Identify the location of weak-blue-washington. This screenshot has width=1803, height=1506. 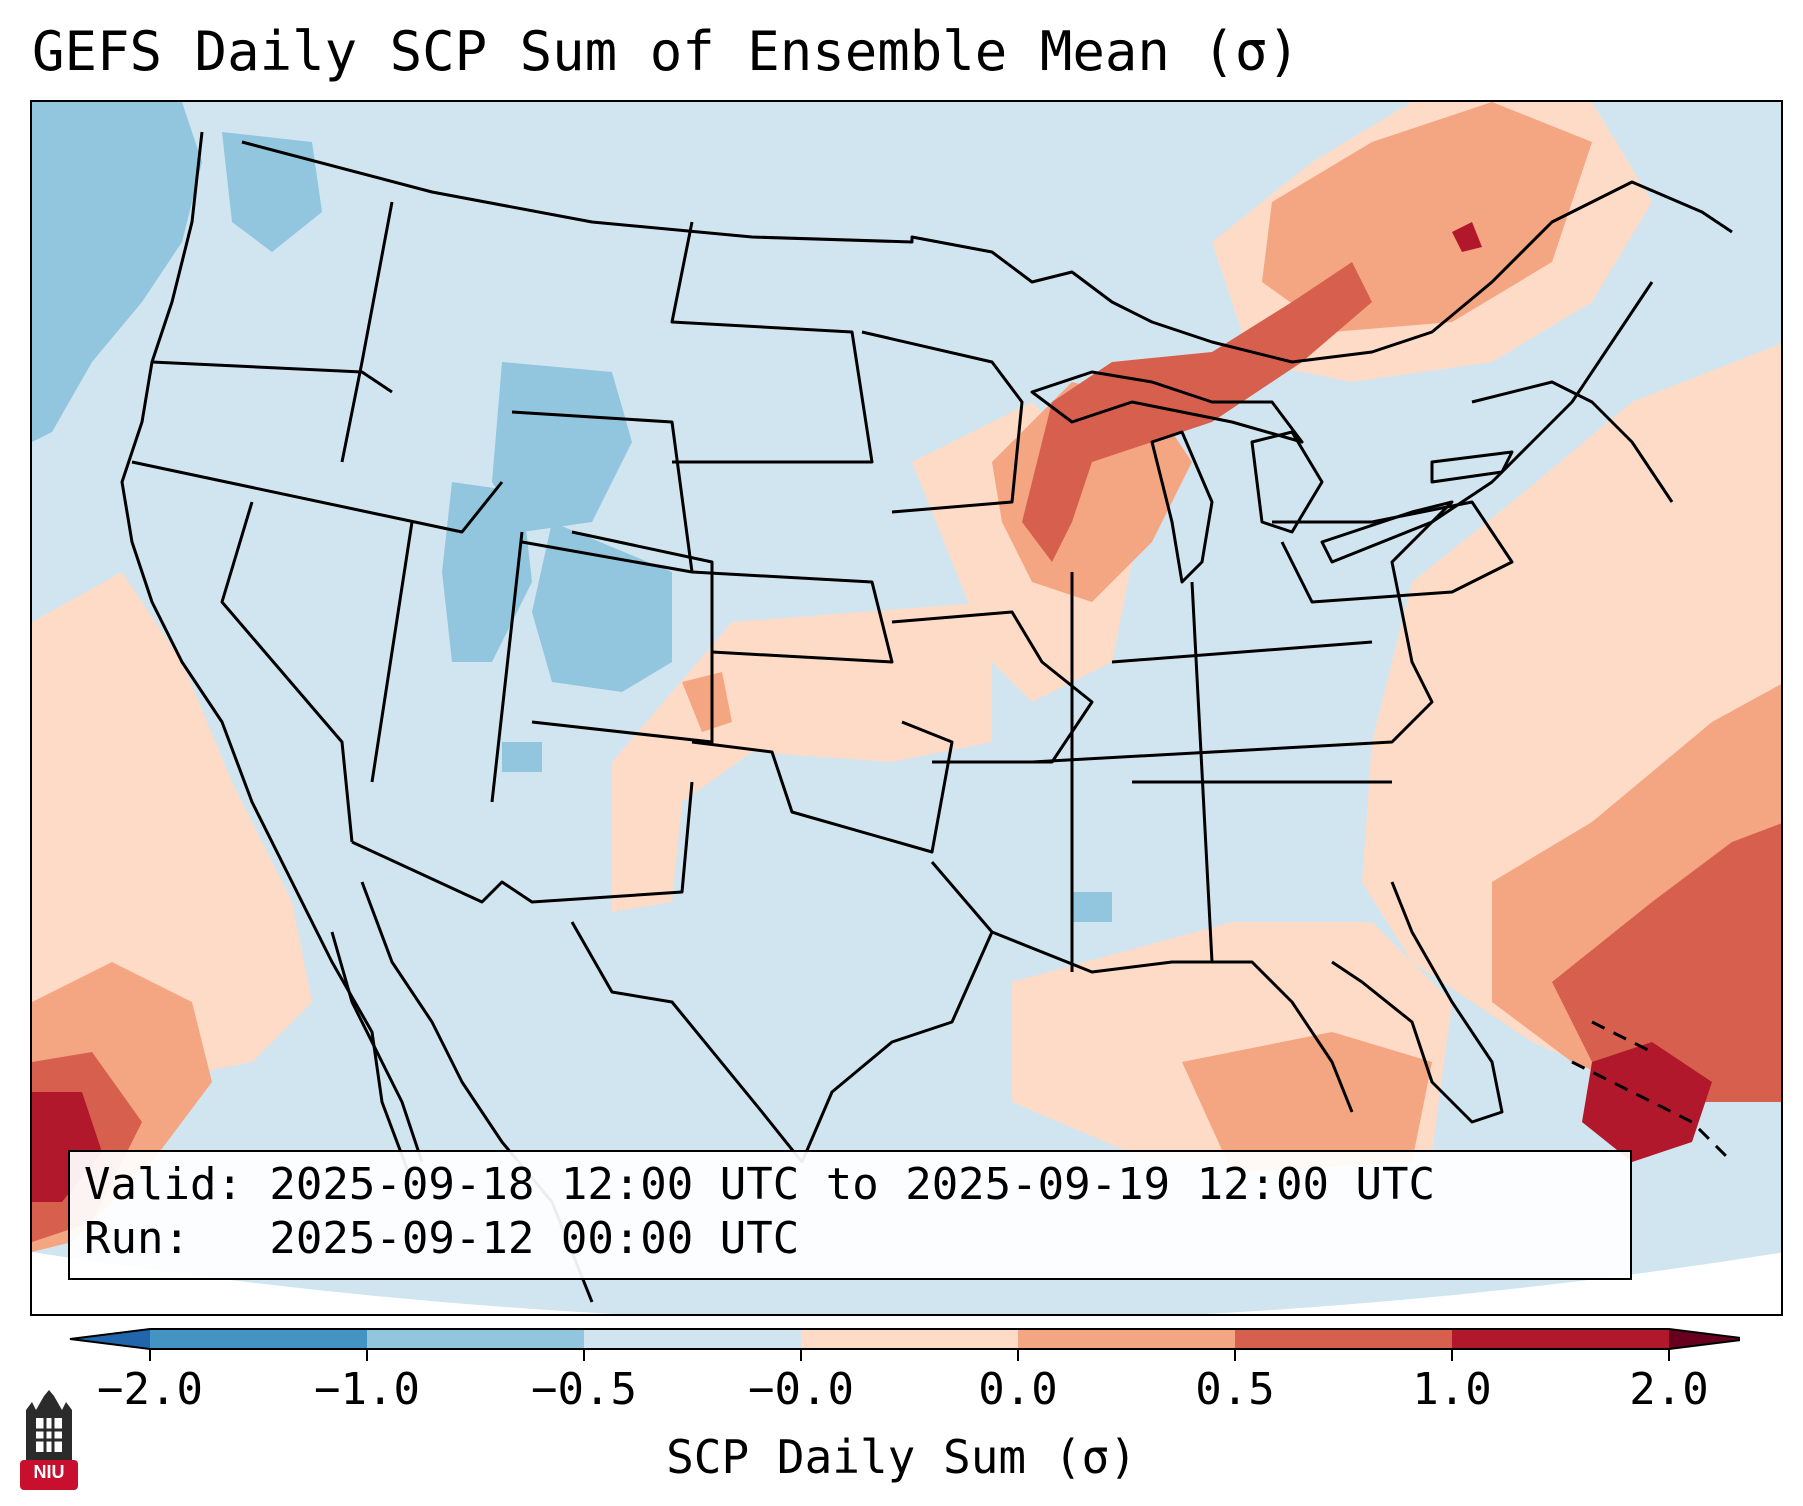
(272, 192).